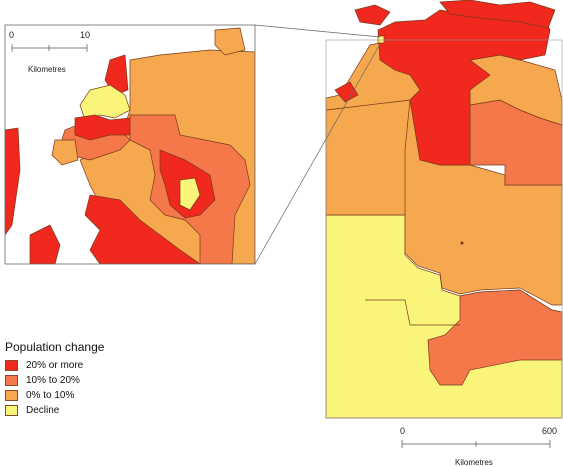 The height and width of the screenshot is (467, 563). What do you see at coordinates (412, 312) in the screenshot?
I see `inner-boundary-line-b` at bounding box center [412, 312].